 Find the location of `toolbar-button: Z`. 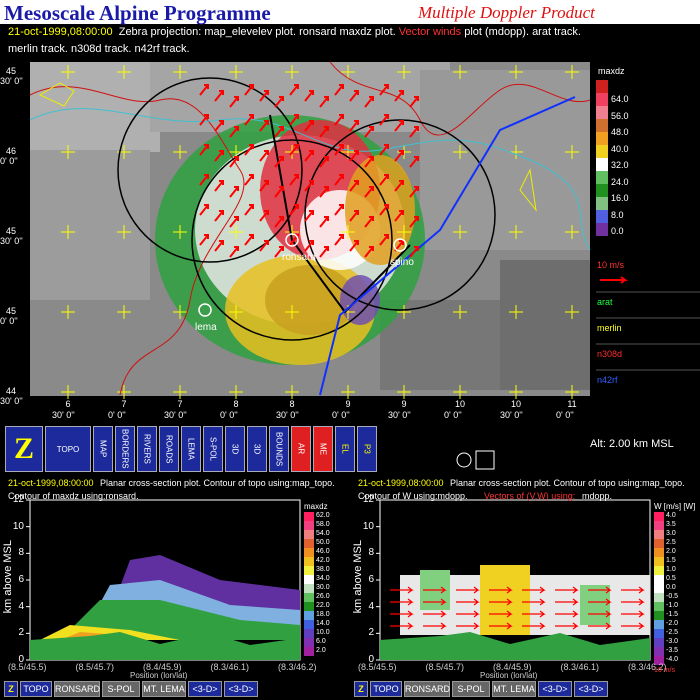

toolbar-button: Z is located at coordinates (24, 449).